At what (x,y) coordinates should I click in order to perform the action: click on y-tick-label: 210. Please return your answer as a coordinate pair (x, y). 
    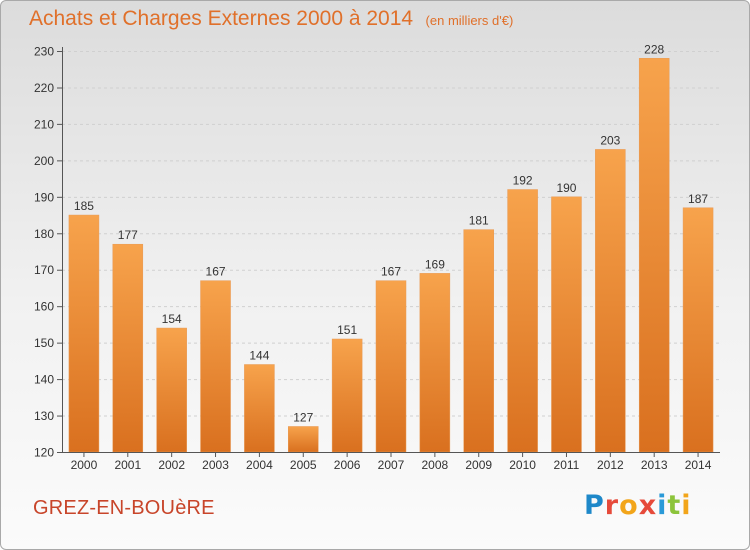
    Looking at the image, I should click on (44, 124).